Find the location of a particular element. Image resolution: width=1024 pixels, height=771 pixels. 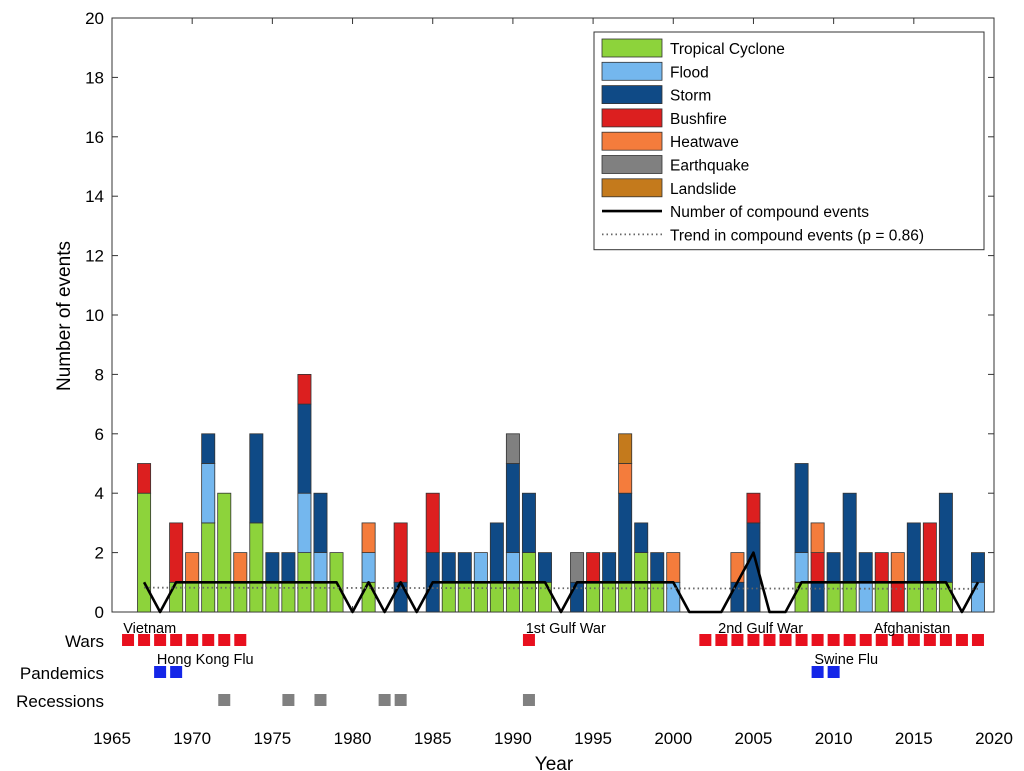

y-tick-label: 14 is located at coordinates (94, 196).